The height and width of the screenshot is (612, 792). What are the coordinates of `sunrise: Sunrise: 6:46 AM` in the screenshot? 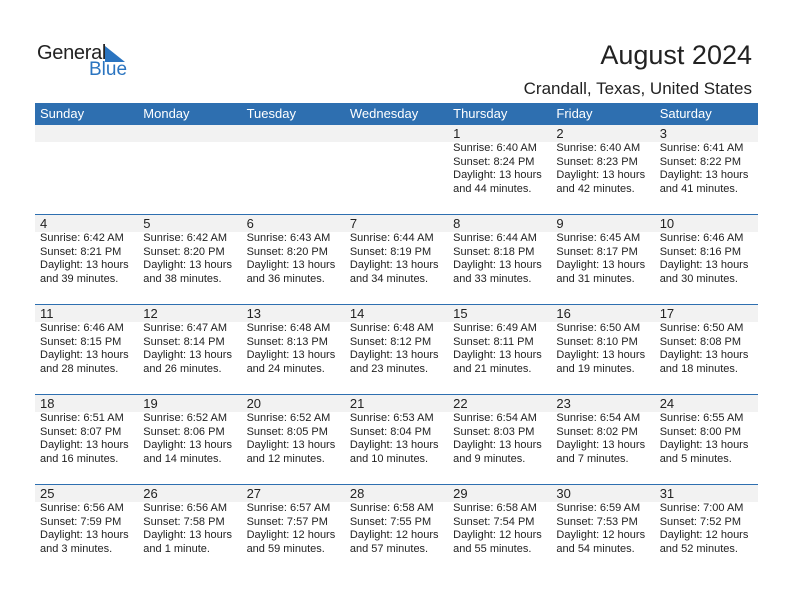 It's located at (701, 238).